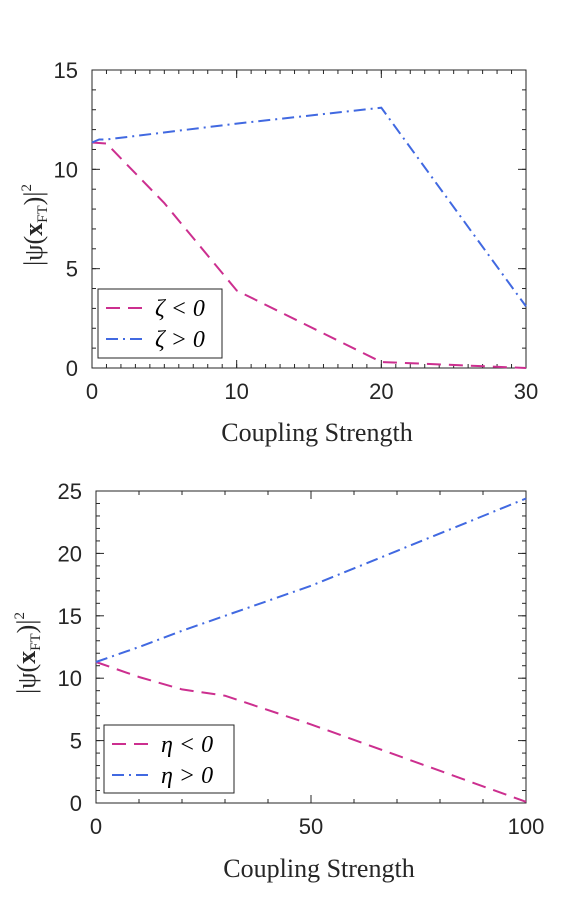 The image size is (581, 901). Describe the element at coordinates (381, 391) in the screenshot. I see `x-tick-label: 20` at that location.